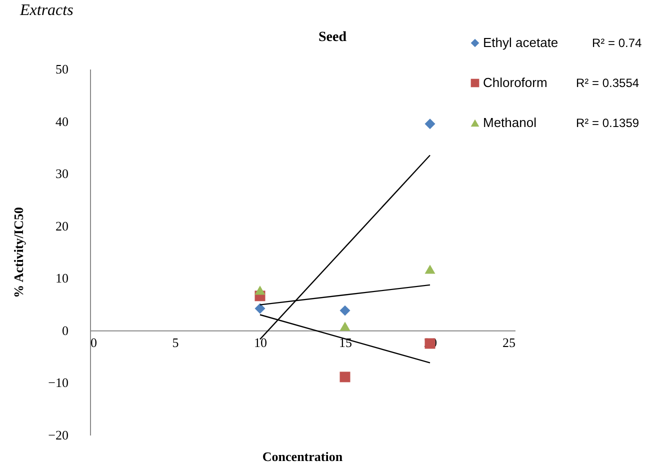 Image resolution: width=662 pixels, height=475 pixels. Describe the element at coordinates (520, 42) in the screenshot. I see `legend-label: Ethyl acetate` at that location.